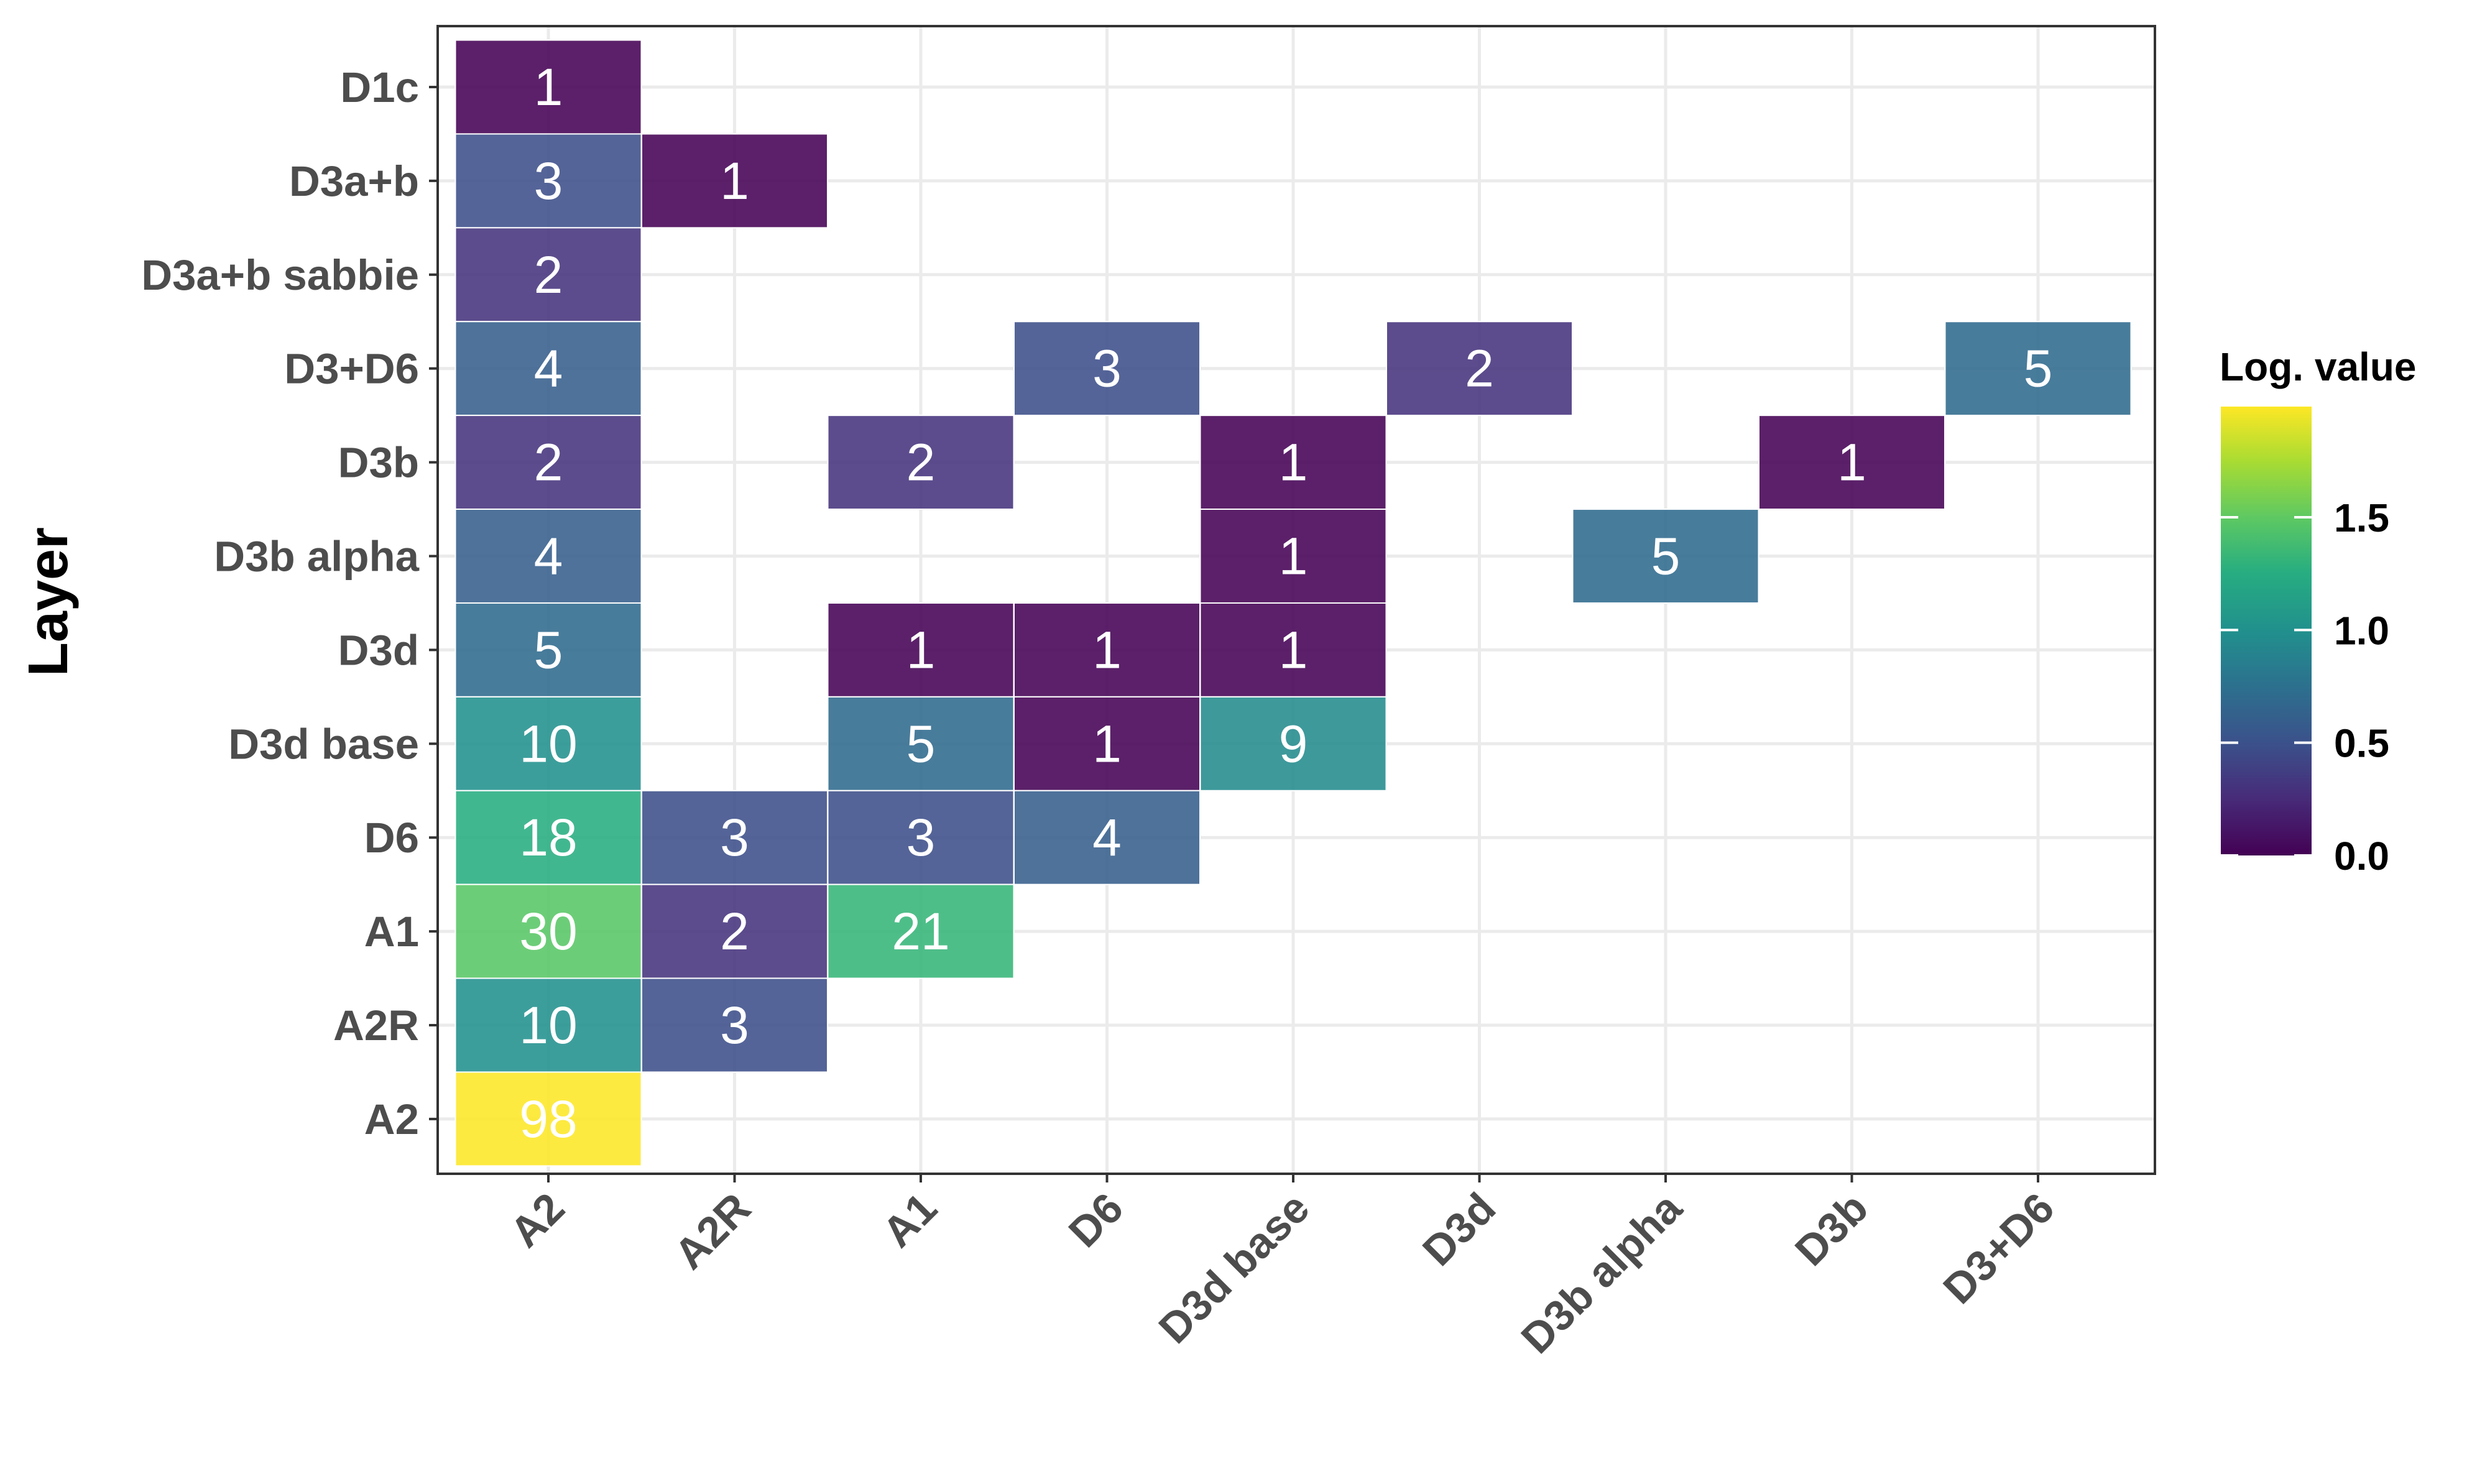 The height and width of the screenshot is (1484, 2472). What do you see at coordinates (378, 463) in the screenshot?
I see `y-tick-label: D3b` at bounding box center [378, 463].